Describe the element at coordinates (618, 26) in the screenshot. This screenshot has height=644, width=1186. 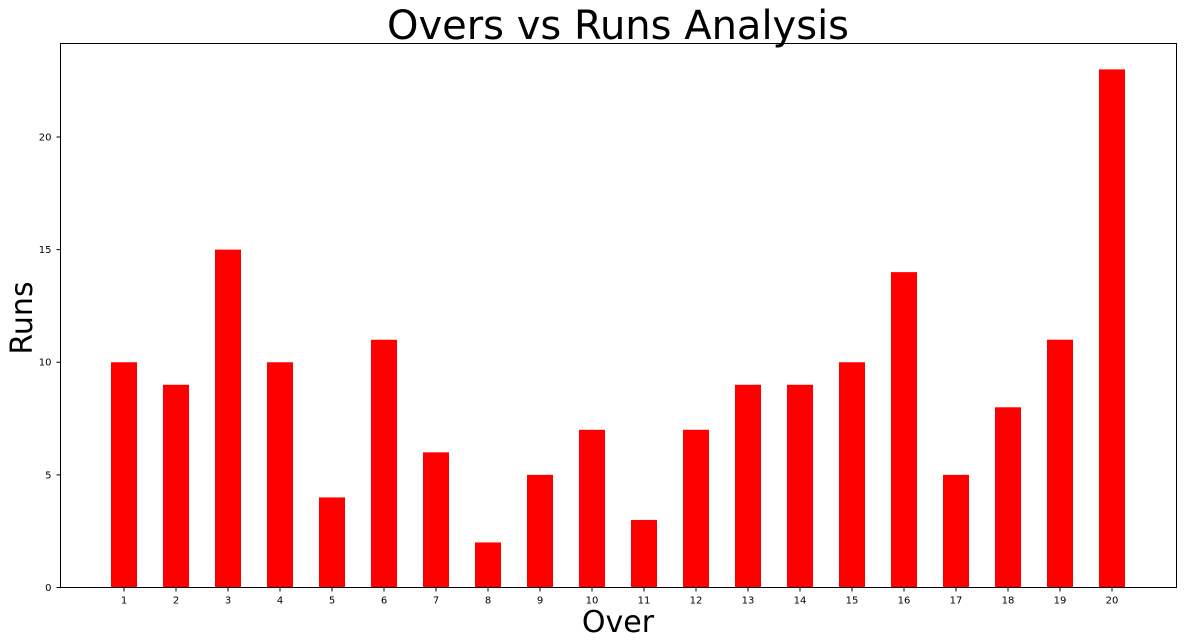
I see `chart-title: Overs vs Runs Analysis` at that location.